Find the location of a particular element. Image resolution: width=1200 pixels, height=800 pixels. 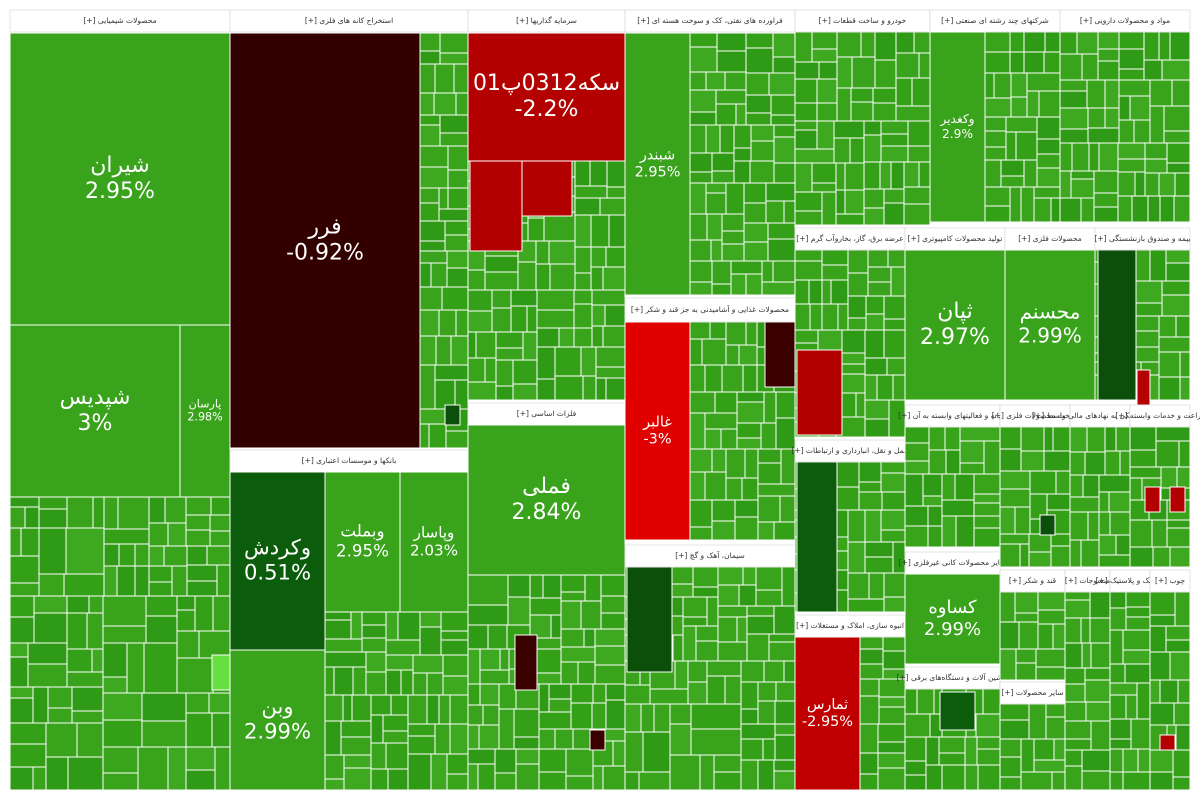

tile-label: شیران is located at coordinates (119, 165).